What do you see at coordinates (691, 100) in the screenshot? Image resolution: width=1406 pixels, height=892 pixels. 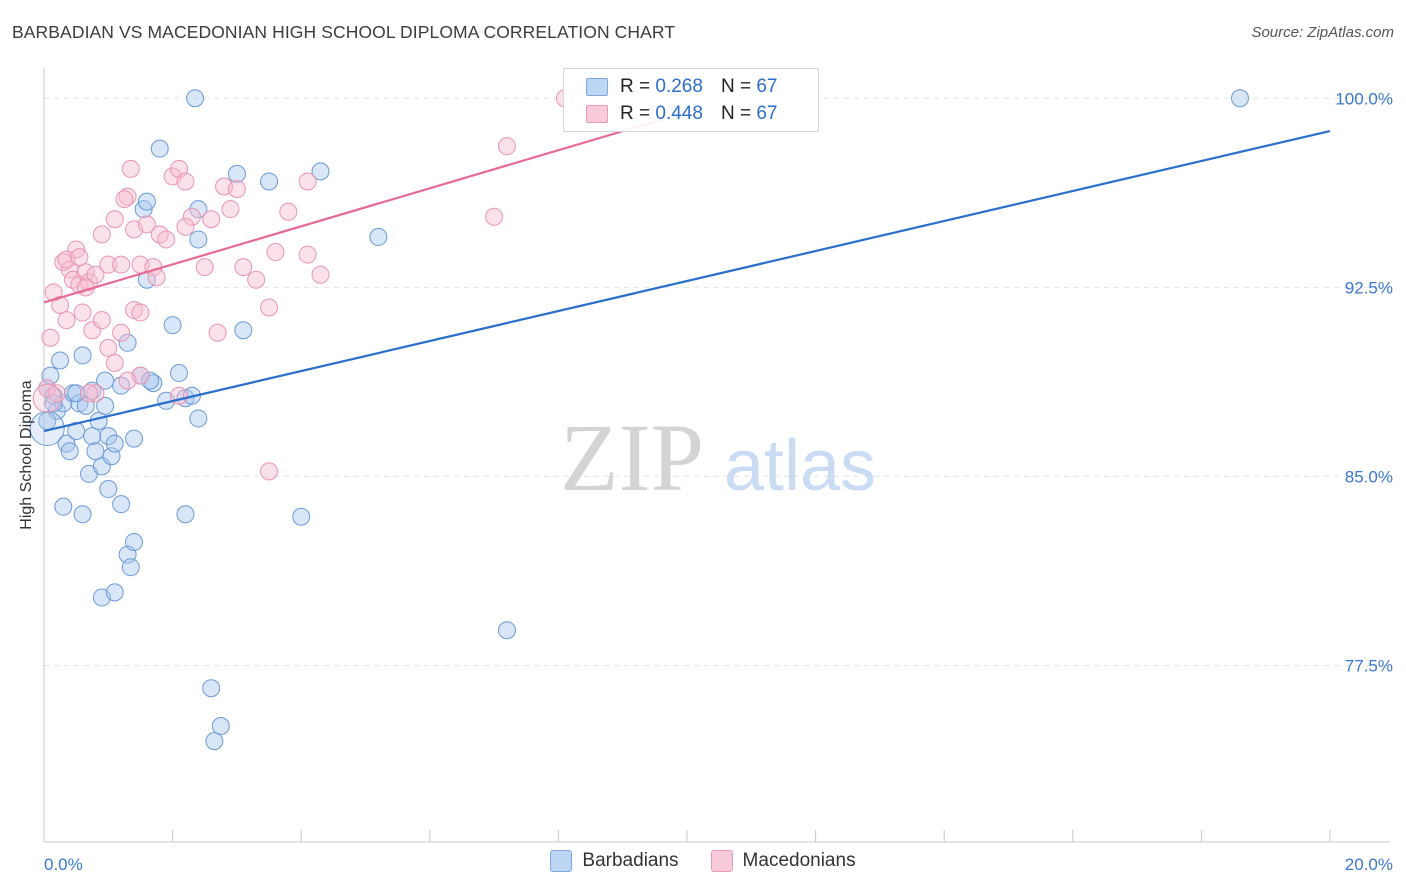 I see `stats-legend: R = 0.268 N = 67 R = 0.448 N = 67` at bounding box center [691, 100].